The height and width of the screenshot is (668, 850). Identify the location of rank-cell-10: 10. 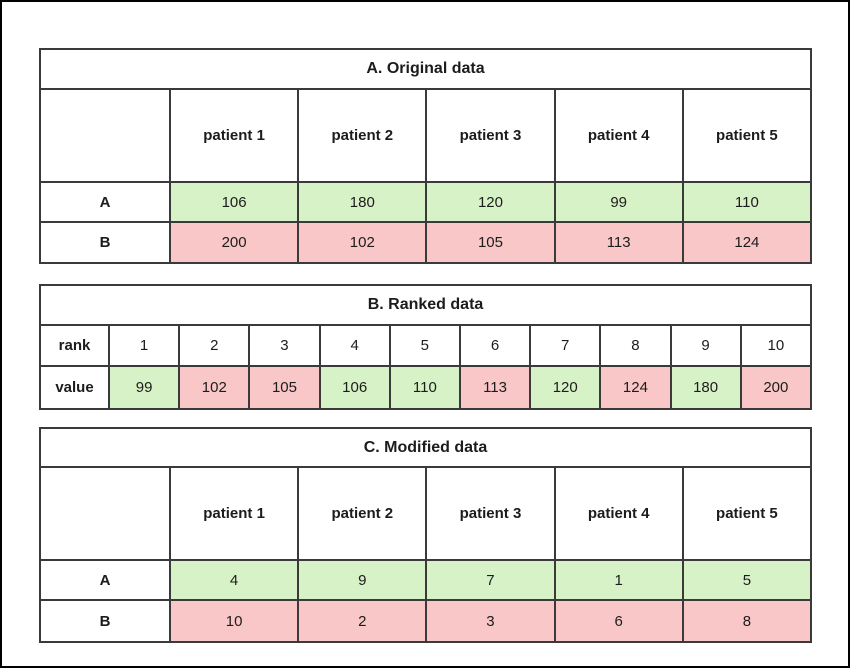
(776, 345).